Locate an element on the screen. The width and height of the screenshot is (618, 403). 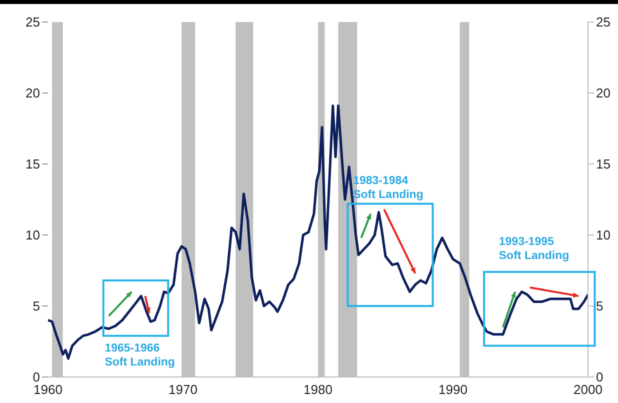
annotation: 1965-1966 Soft Landing is located at coordinates (139, 355).